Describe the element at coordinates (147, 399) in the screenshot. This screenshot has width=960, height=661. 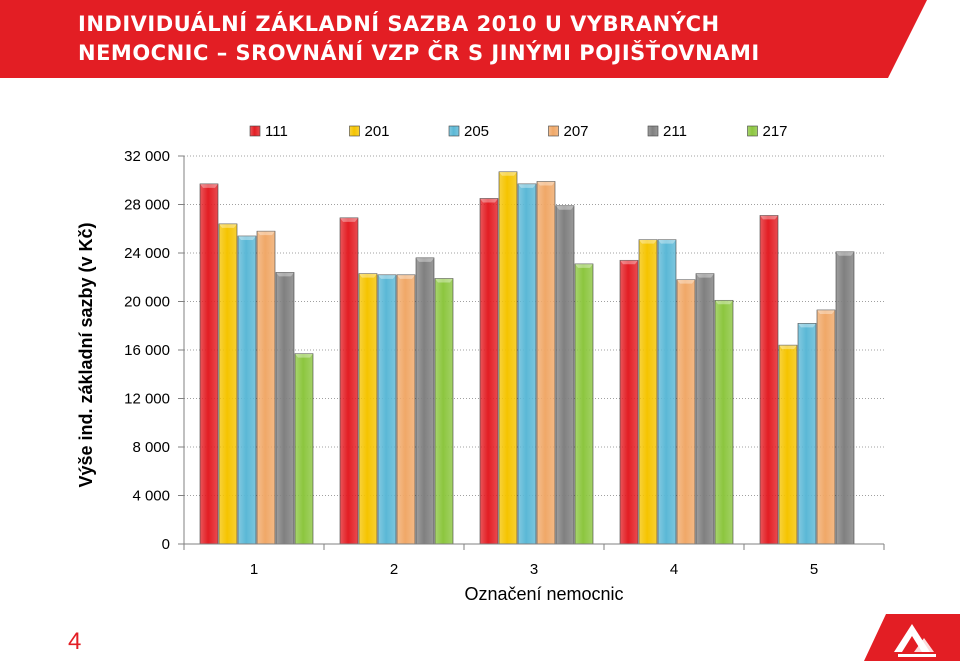
I see `y-tick-label: 12 000` at that location.